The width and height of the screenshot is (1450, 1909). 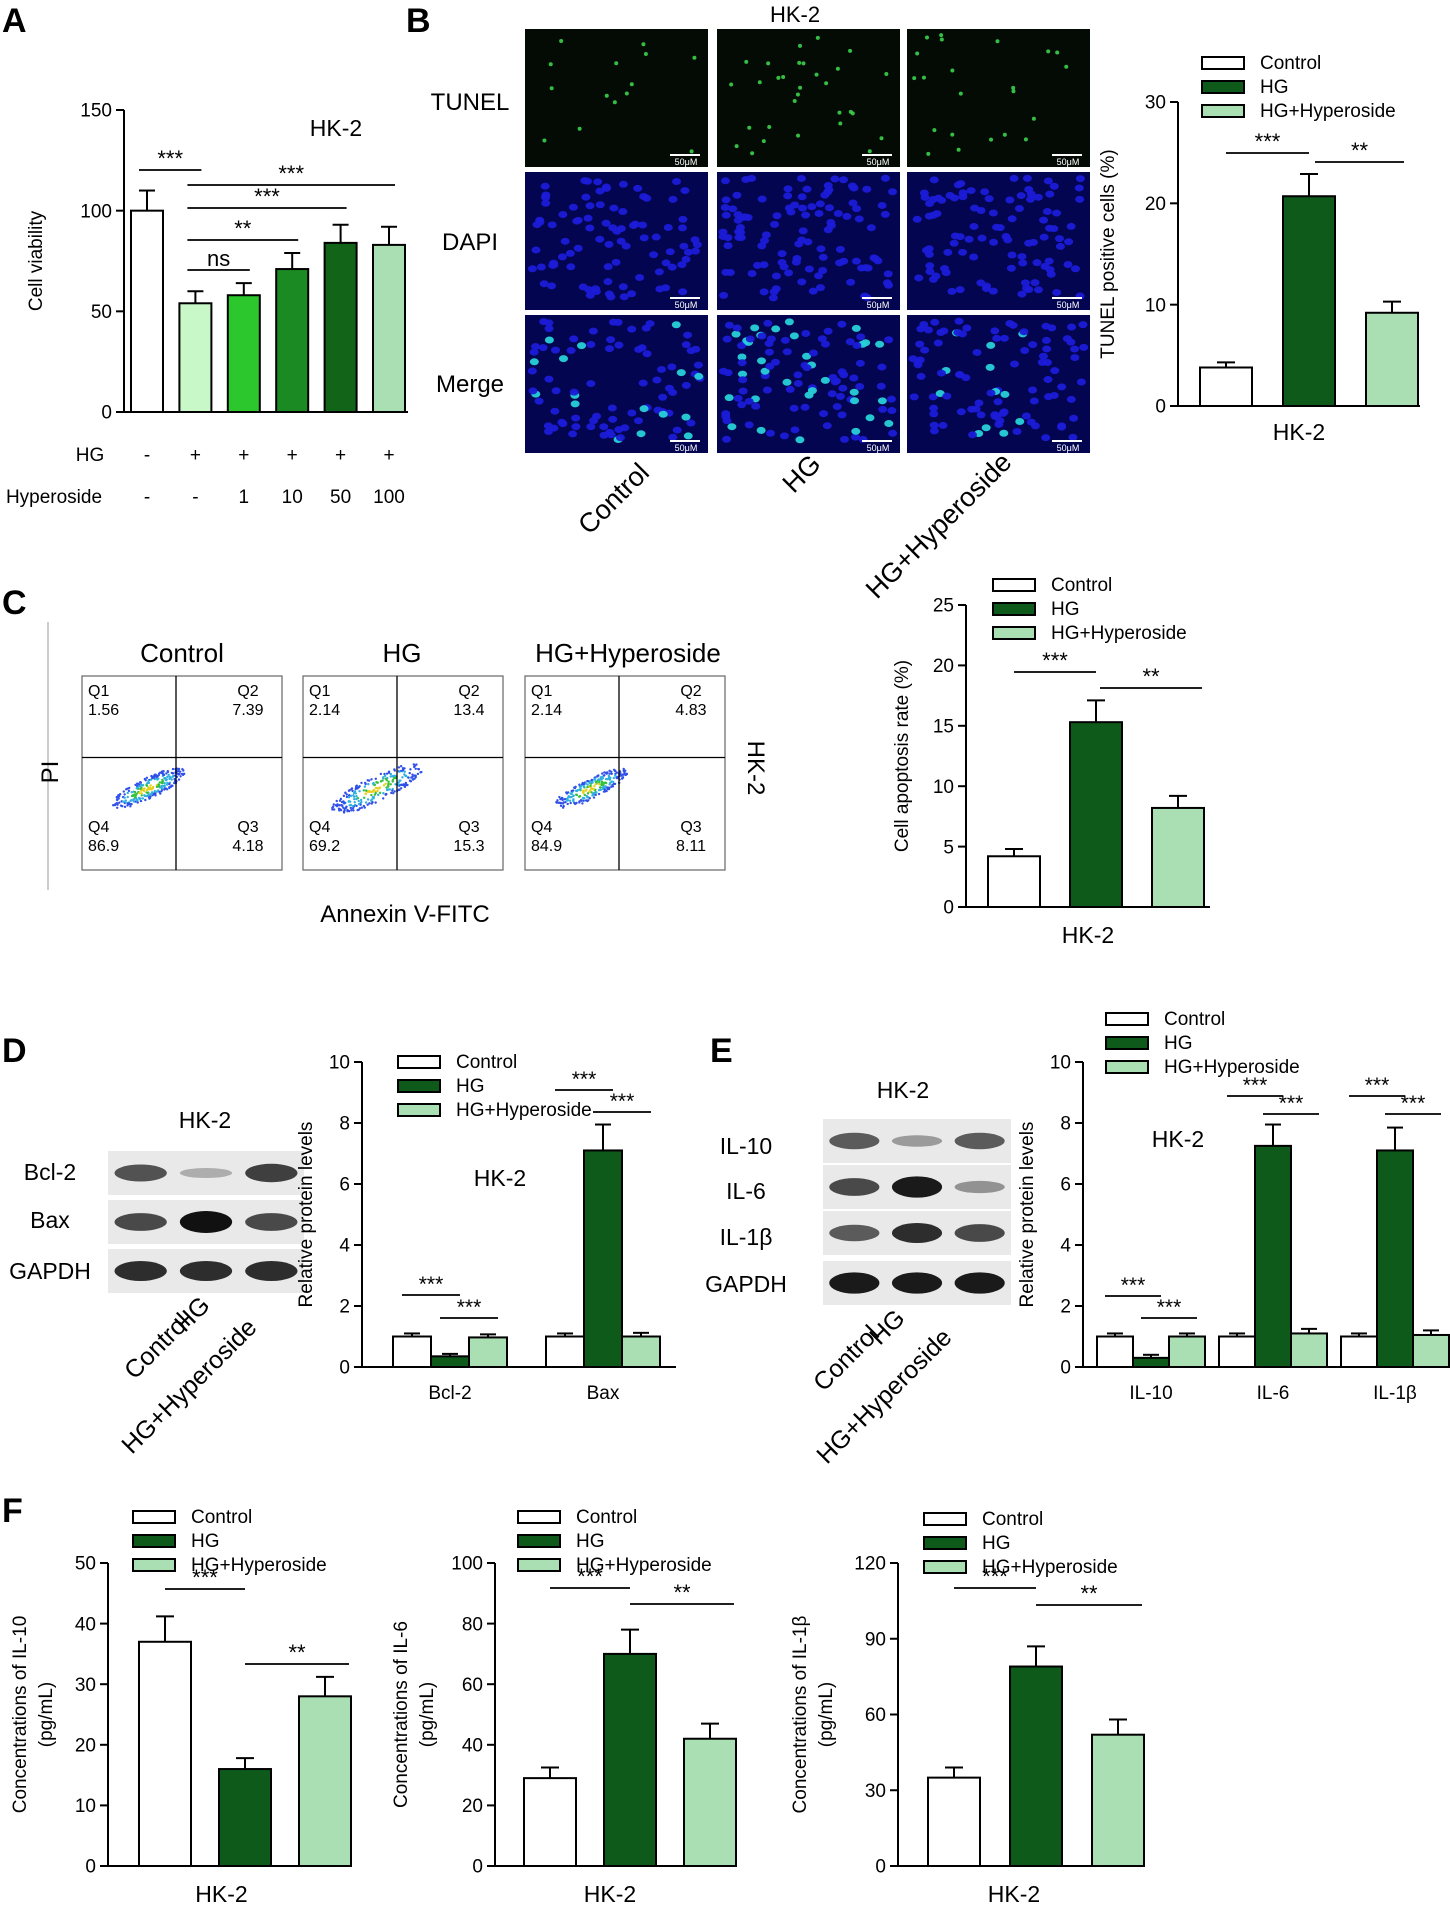 I want to click on quadrant-value: 8.11, so click(x=691, y=846).